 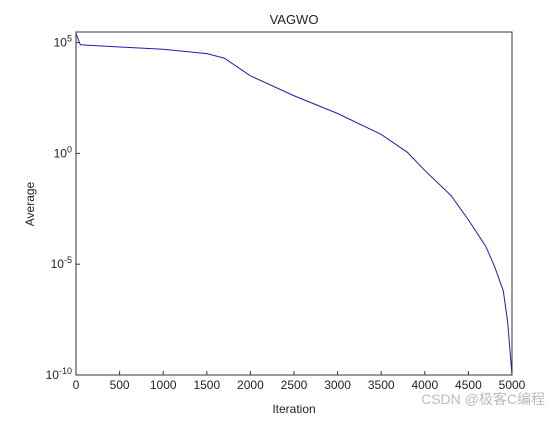 What do you see at coordinates (63, 152) in the screenshot?
I see `y-tick-label: 10⁰` at bounding box center [63, 152].